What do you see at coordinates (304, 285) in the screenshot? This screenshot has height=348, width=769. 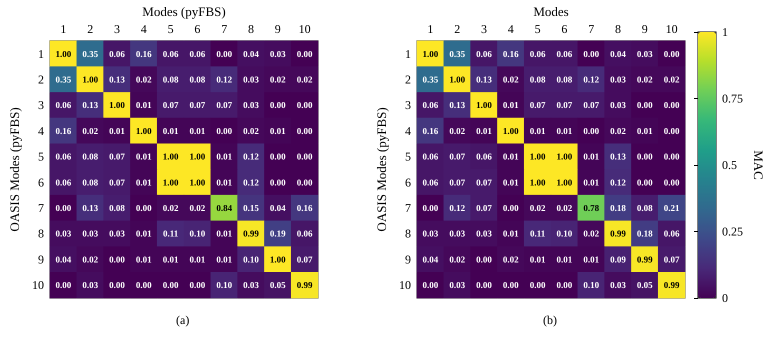 I see `data-label: 0.99` at bounding box center [304, 285].